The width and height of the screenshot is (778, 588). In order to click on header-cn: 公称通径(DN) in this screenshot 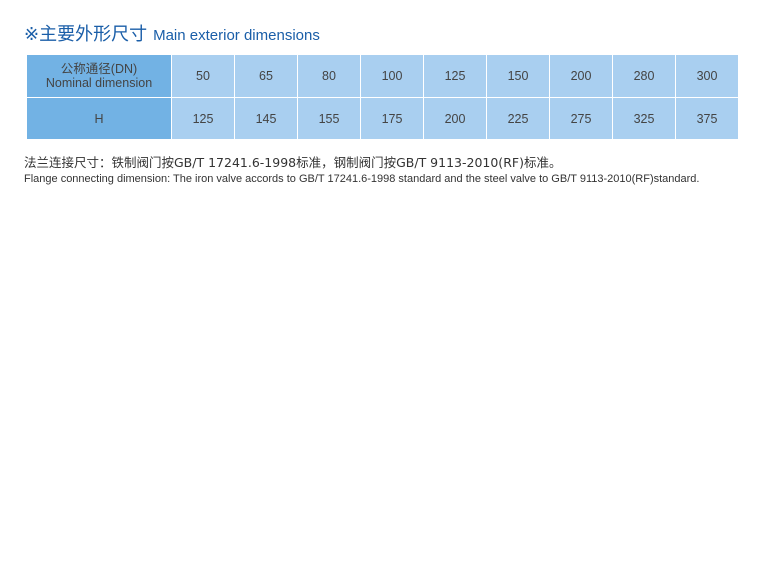, I will do `click(99, 69)`.